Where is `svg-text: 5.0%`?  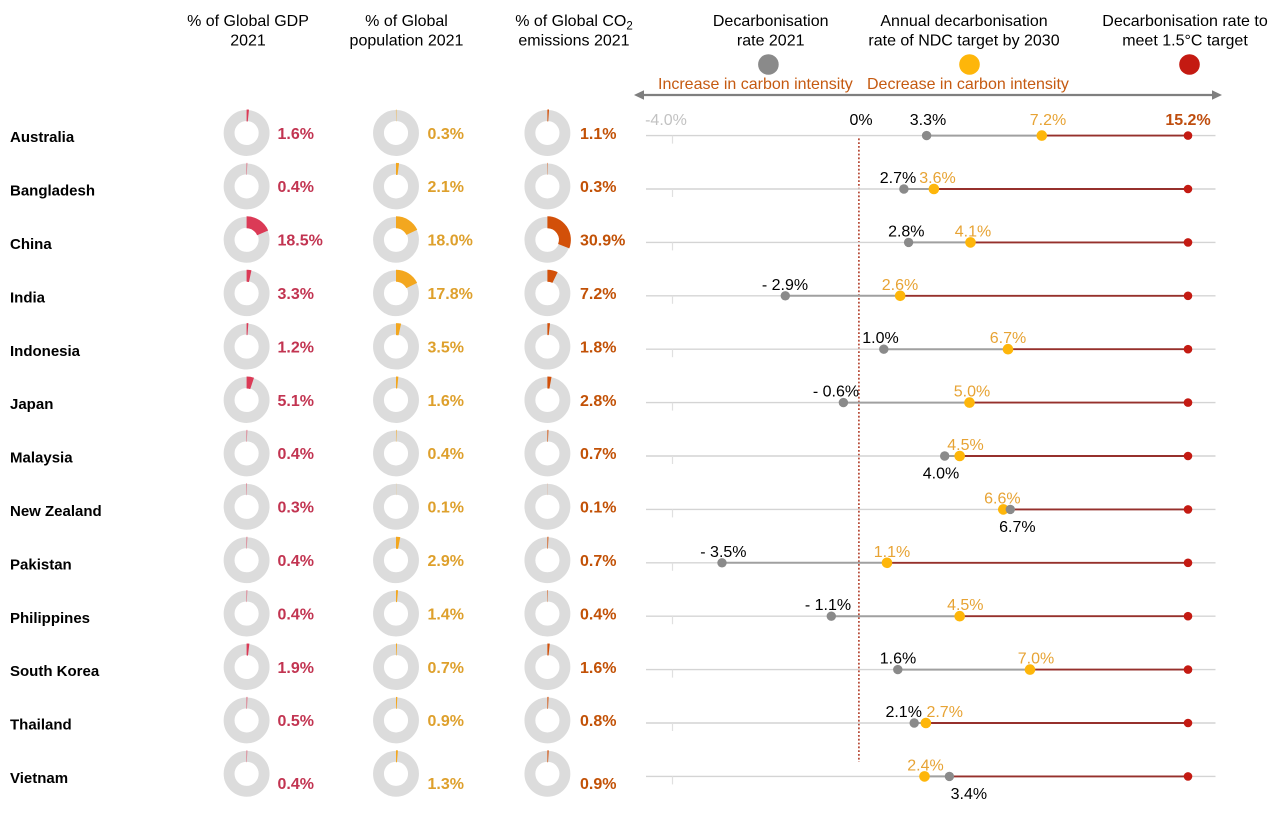 svg-text: 5.0% is located at coordinates (972, 392).